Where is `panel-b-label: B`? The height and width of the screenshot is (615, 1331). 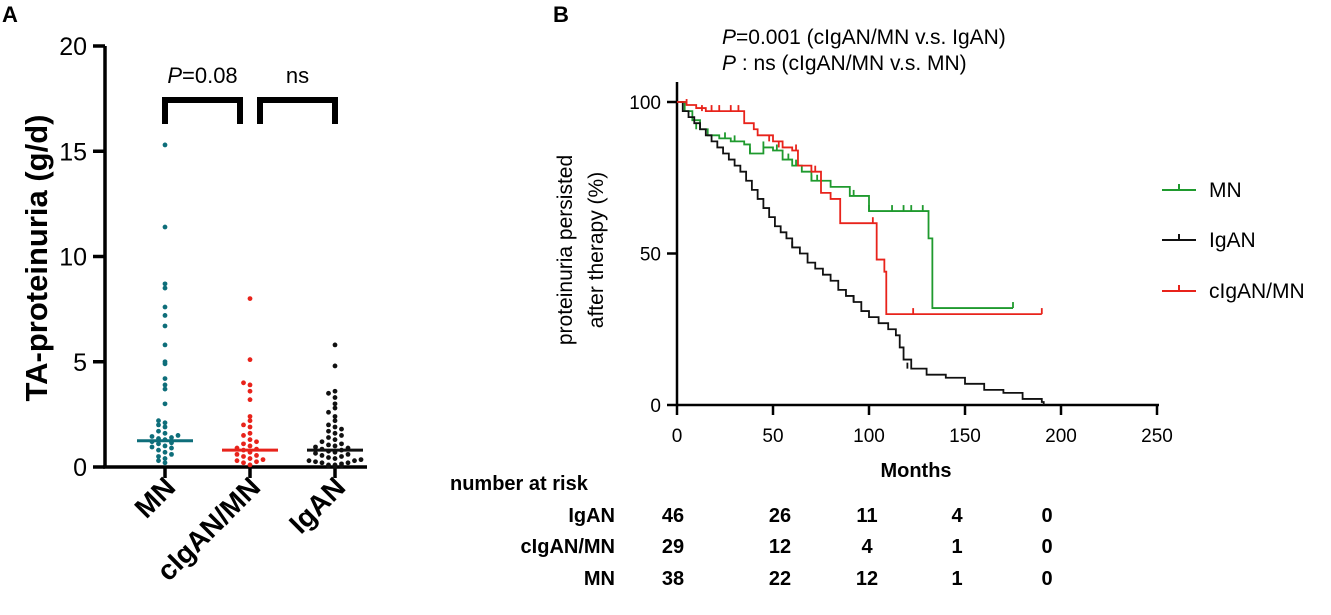
panel-b-label: B is located at coordinates (561, 14).